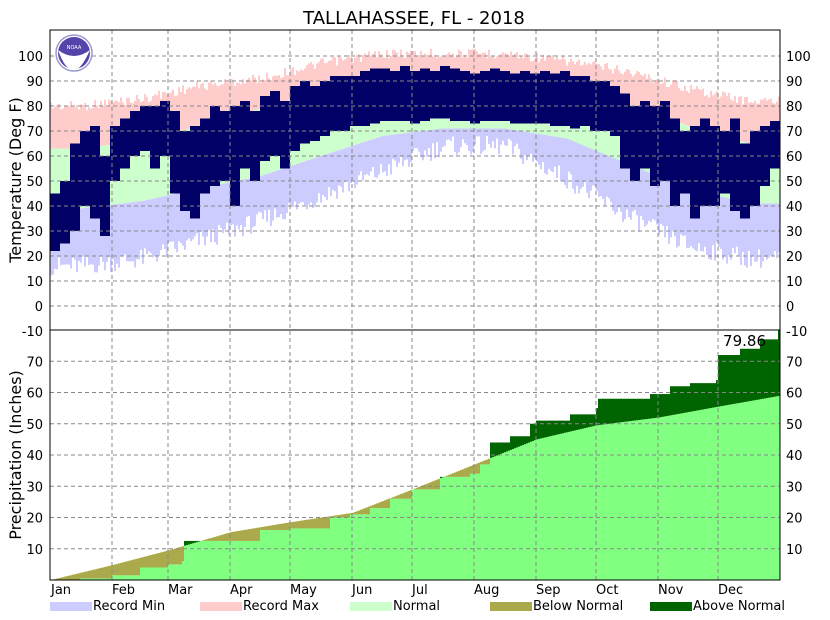 The height and width of the screenshot is (620, 830). Describe the element at coordinates (34, 82) in the screenshot. I see `temp-tick-label: 90` at that location.